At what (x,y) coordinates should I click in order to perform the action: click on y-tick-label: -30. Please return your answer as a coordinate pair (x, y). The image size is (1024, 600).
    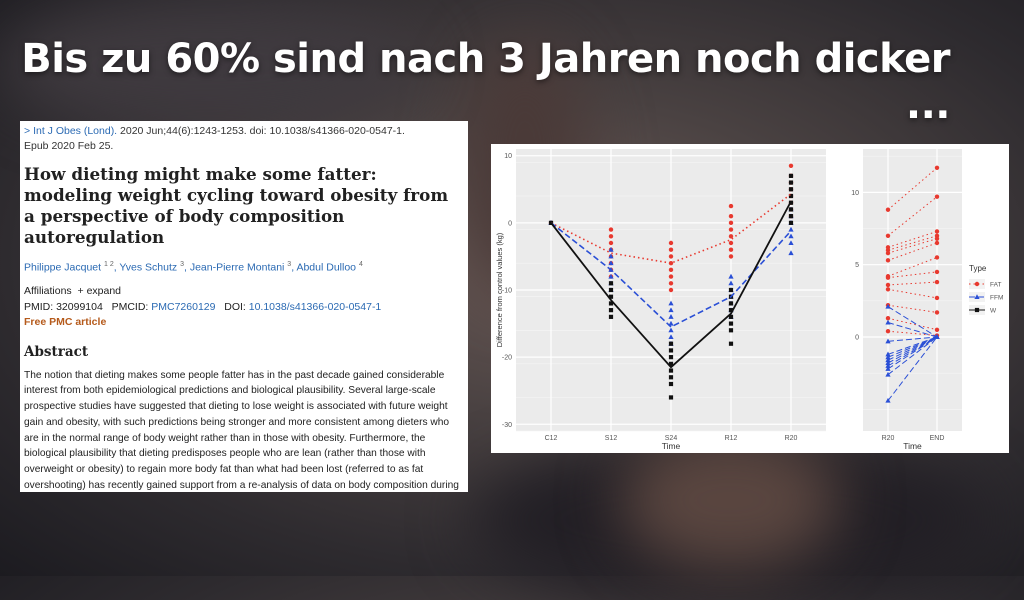
    Looking at the image, I should click on (507, 425).